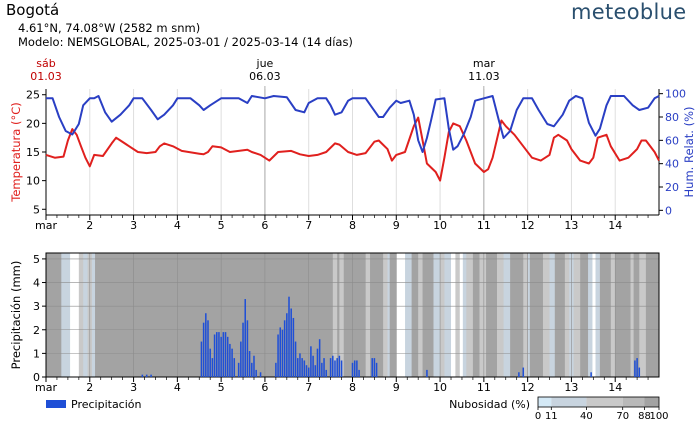  I want to click on humidity-line, so click(353, 124).